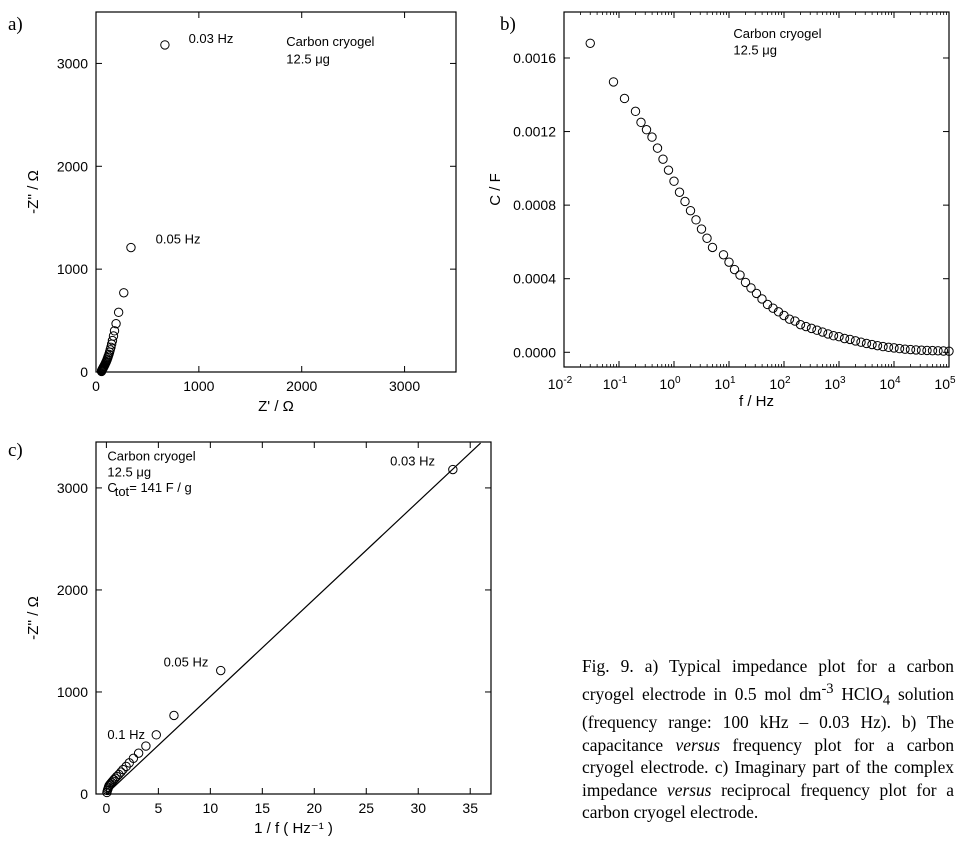  I want to click on x-tick-label-b: 10⁰, so click(670, 383).